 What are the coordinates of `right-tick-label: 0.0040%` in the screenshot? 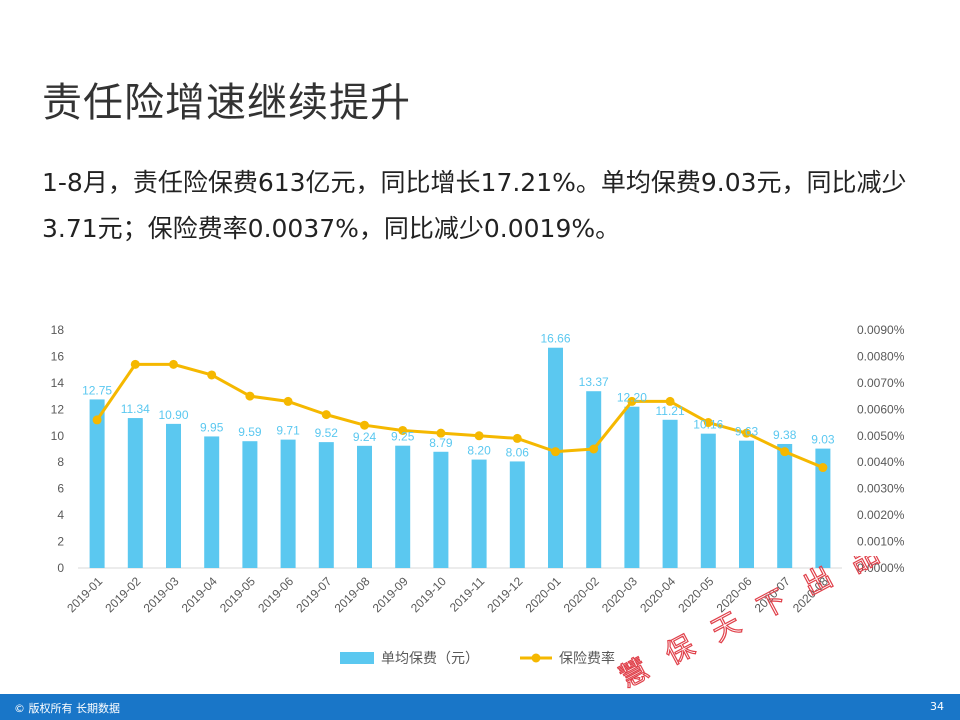 It's located at (881, 462).